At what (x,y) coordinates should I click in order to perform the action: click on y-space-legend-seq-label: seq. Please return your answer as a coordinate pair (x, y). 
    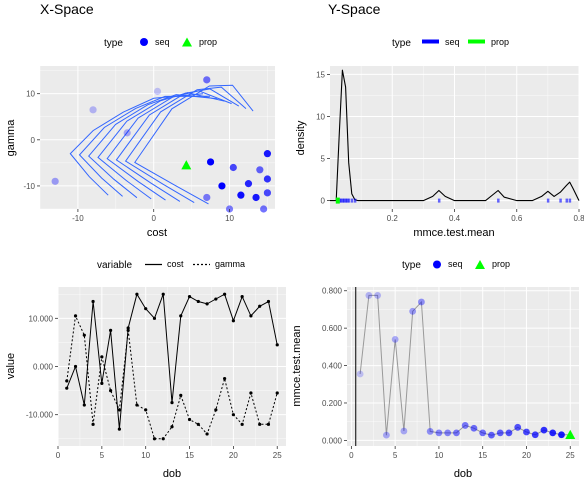
    Looking at the image, I should click on (452, 42).